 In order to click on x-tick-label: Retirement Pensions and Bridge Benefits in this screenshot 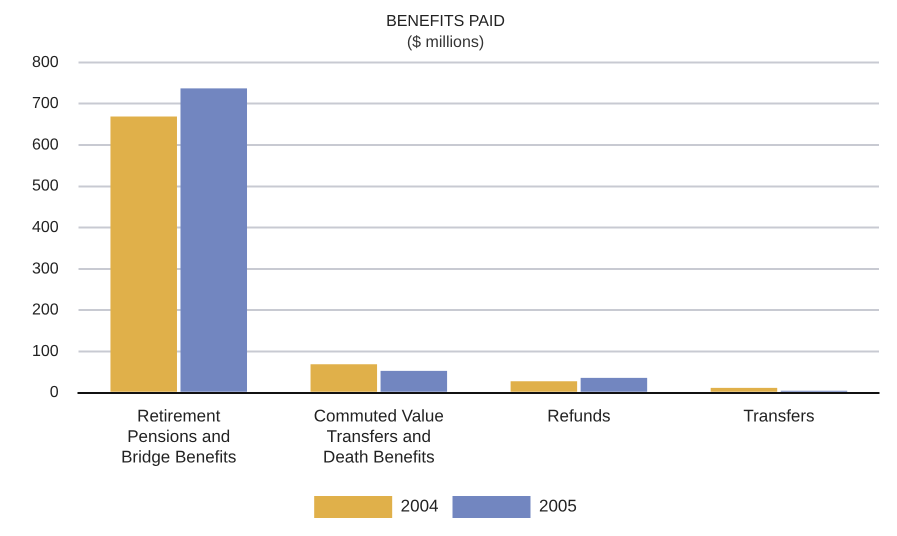, I will do `click(178, 436)`.